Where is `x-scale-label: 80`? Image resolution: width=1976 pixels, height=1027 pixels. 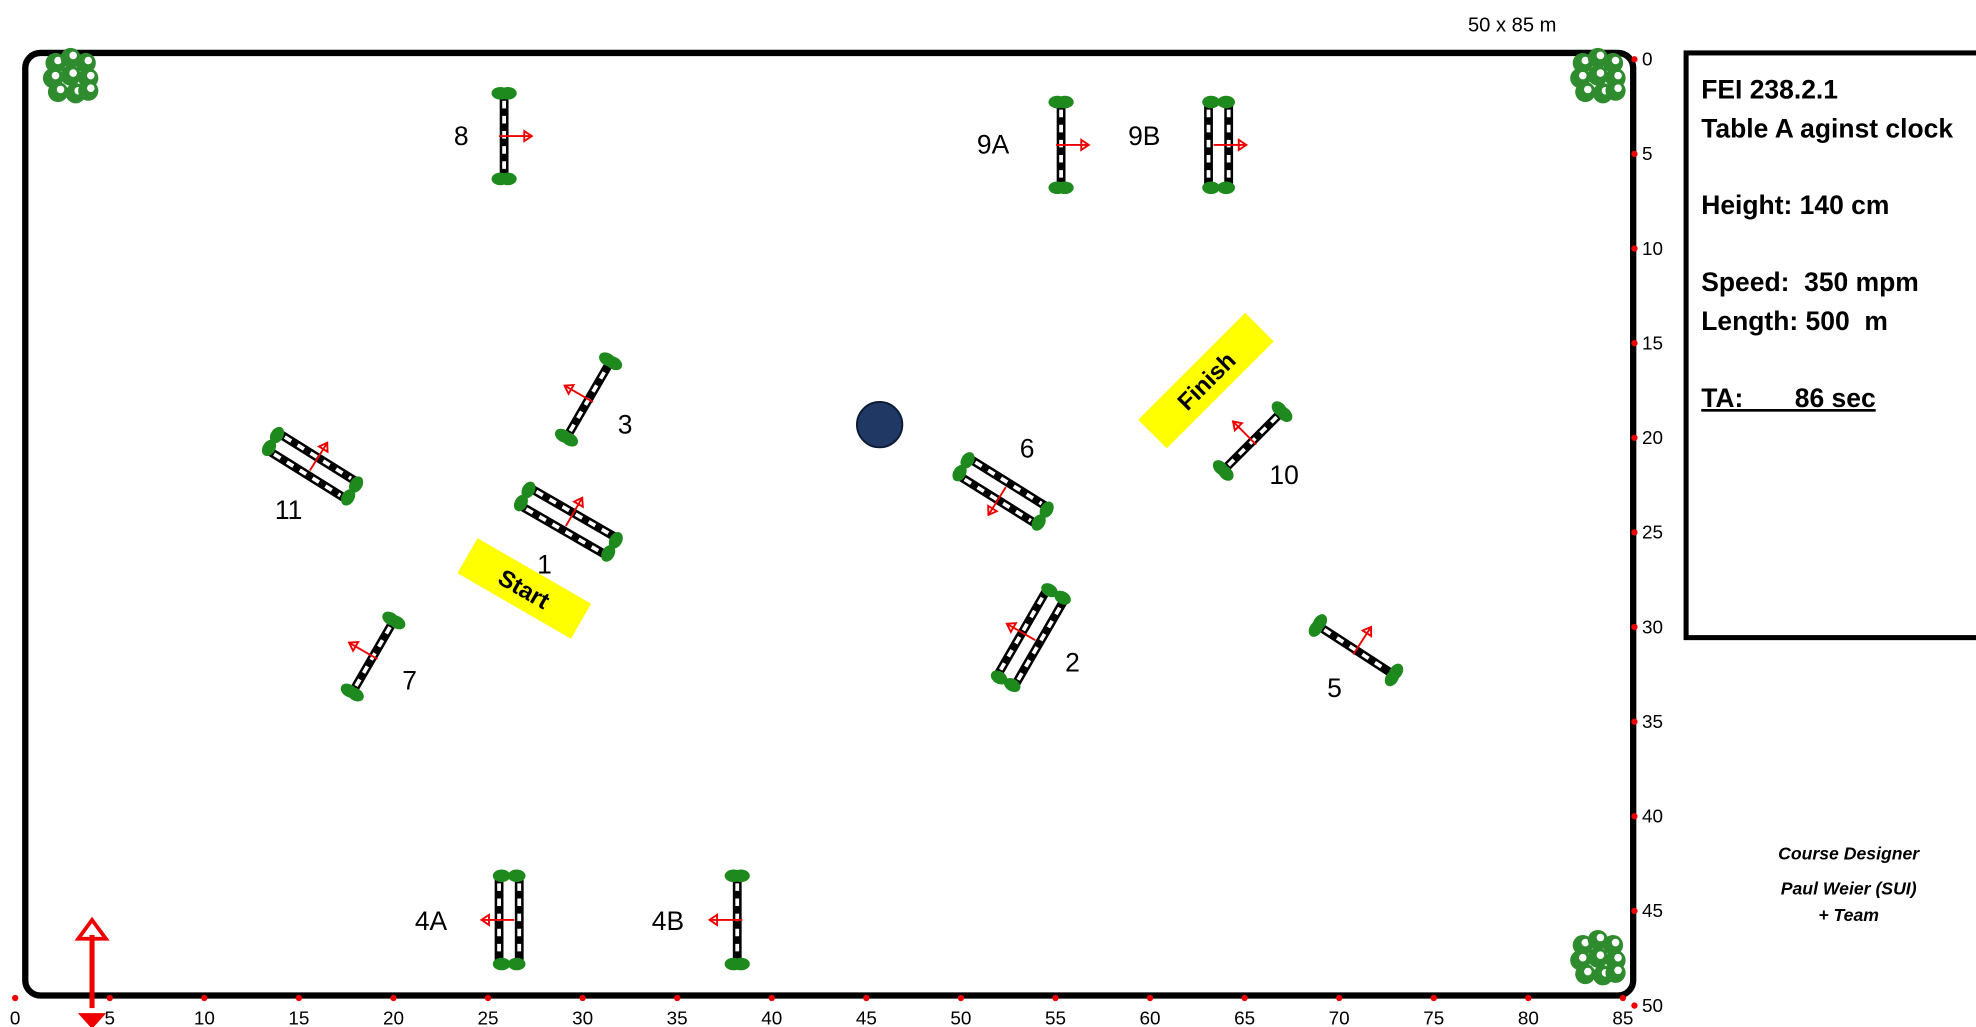
x-scale-label: 80 is located at coordinates (1528, 1017).